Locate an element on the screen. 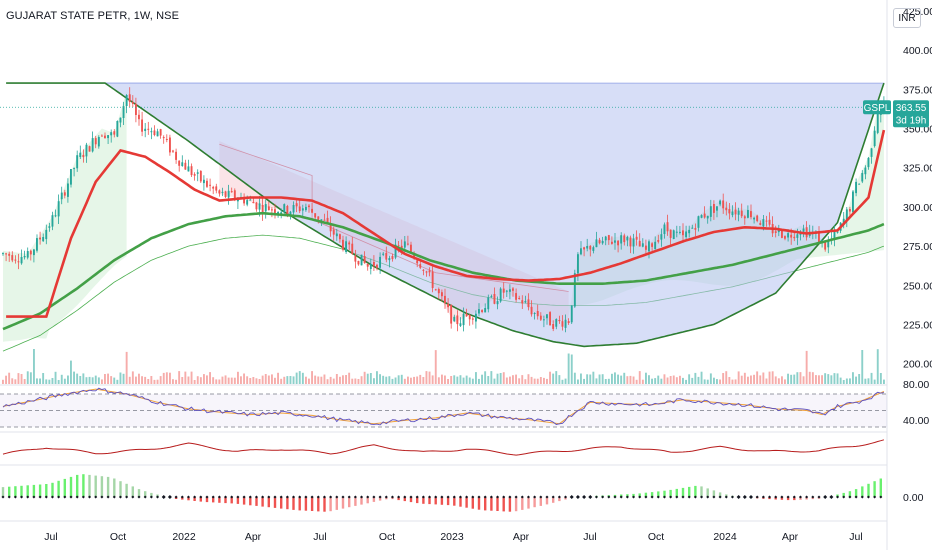 Image resolution: width=932 pixels, height=550 pixels. time-tick-label: 2024 is located at coordinates (725, 537).